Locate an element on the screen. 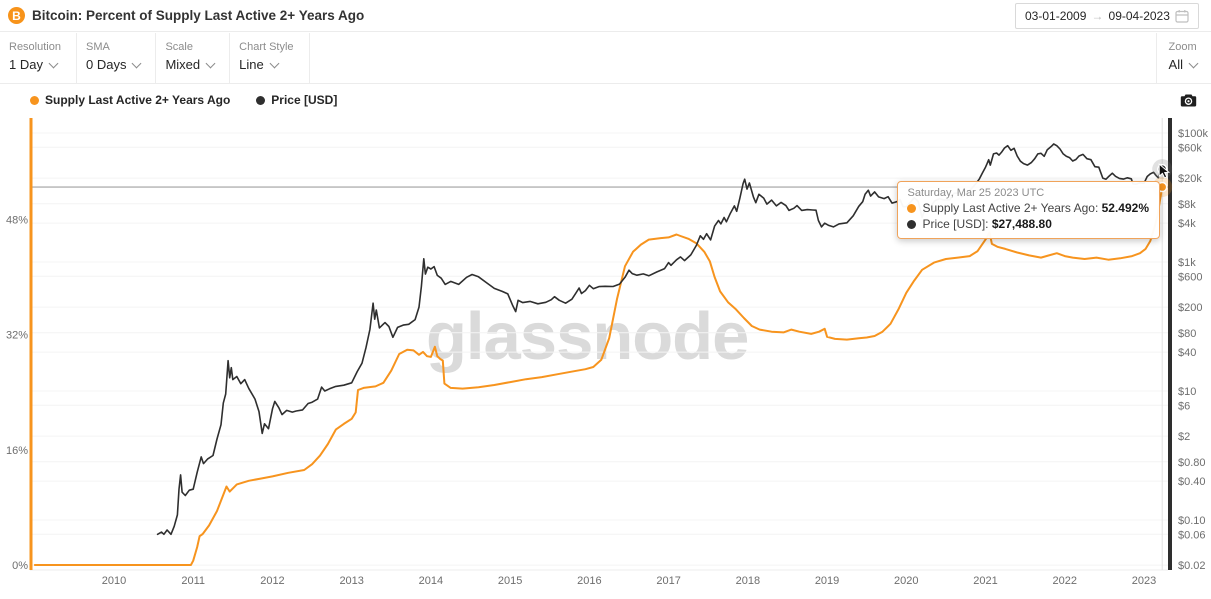 The height and width of the screenshot is (599, 1211). legend-label: Supply Last Active 2+ Years Ago is located at coordinates (138, 100).